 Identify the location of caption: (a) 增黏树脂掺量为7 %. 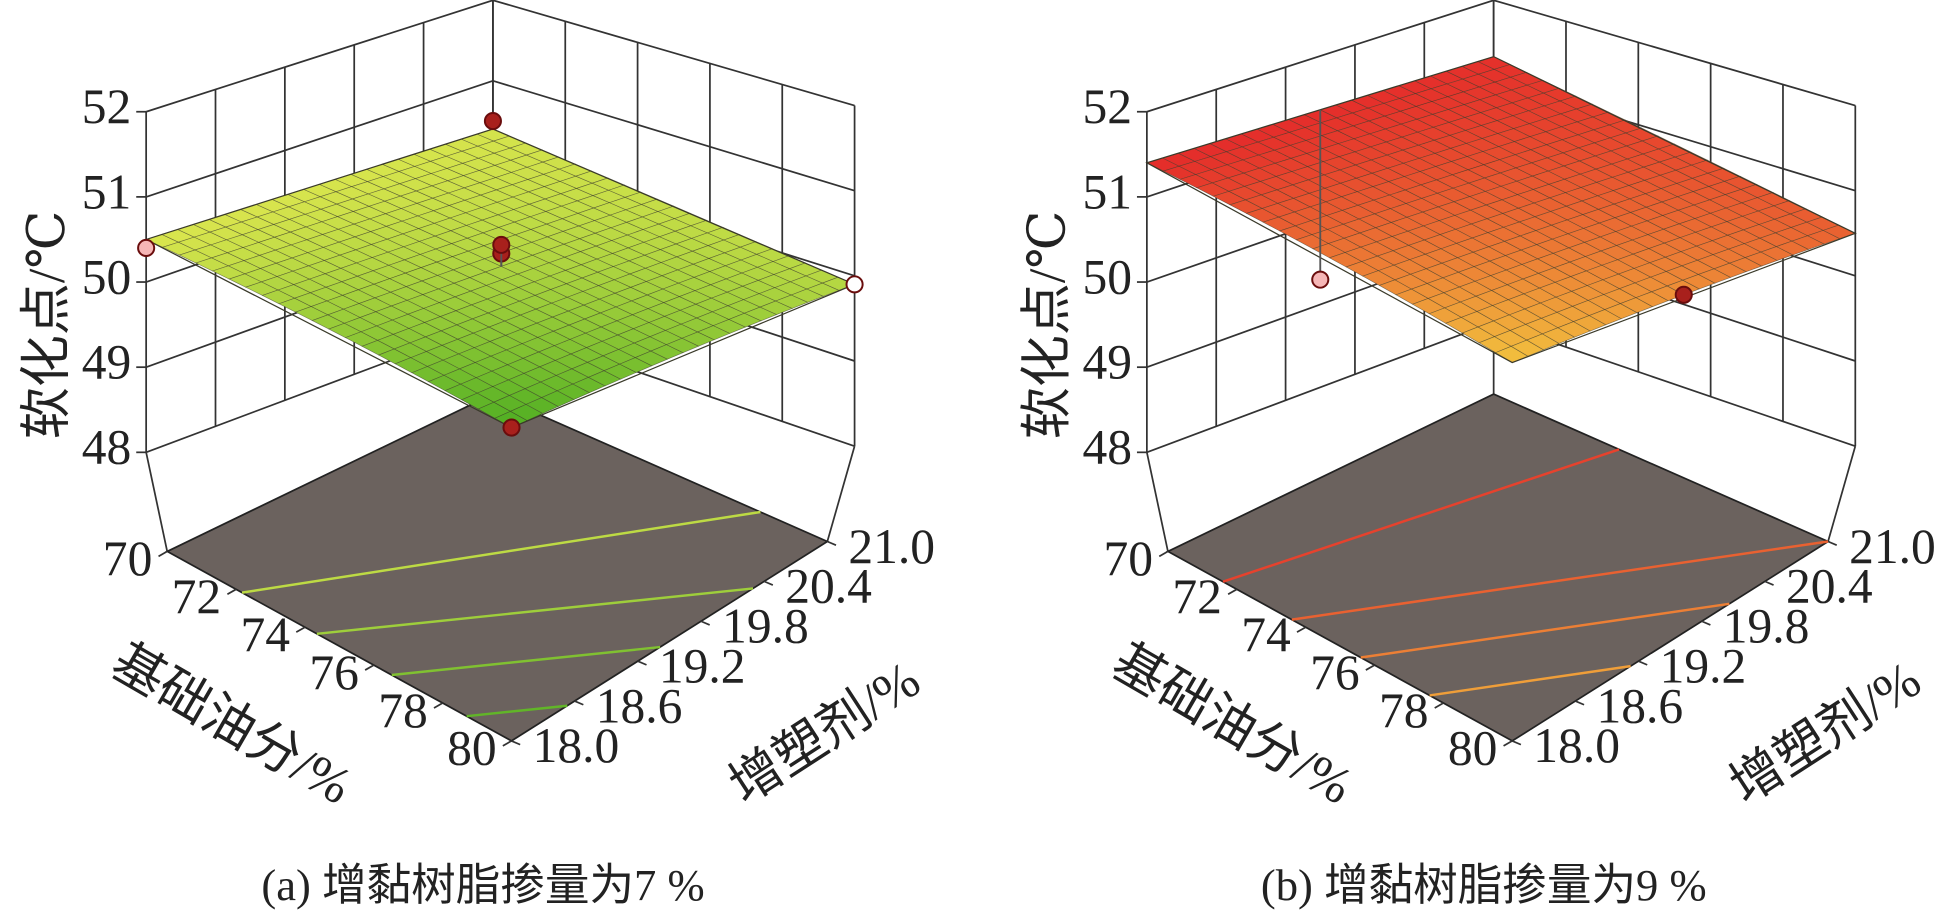
(482, 885).